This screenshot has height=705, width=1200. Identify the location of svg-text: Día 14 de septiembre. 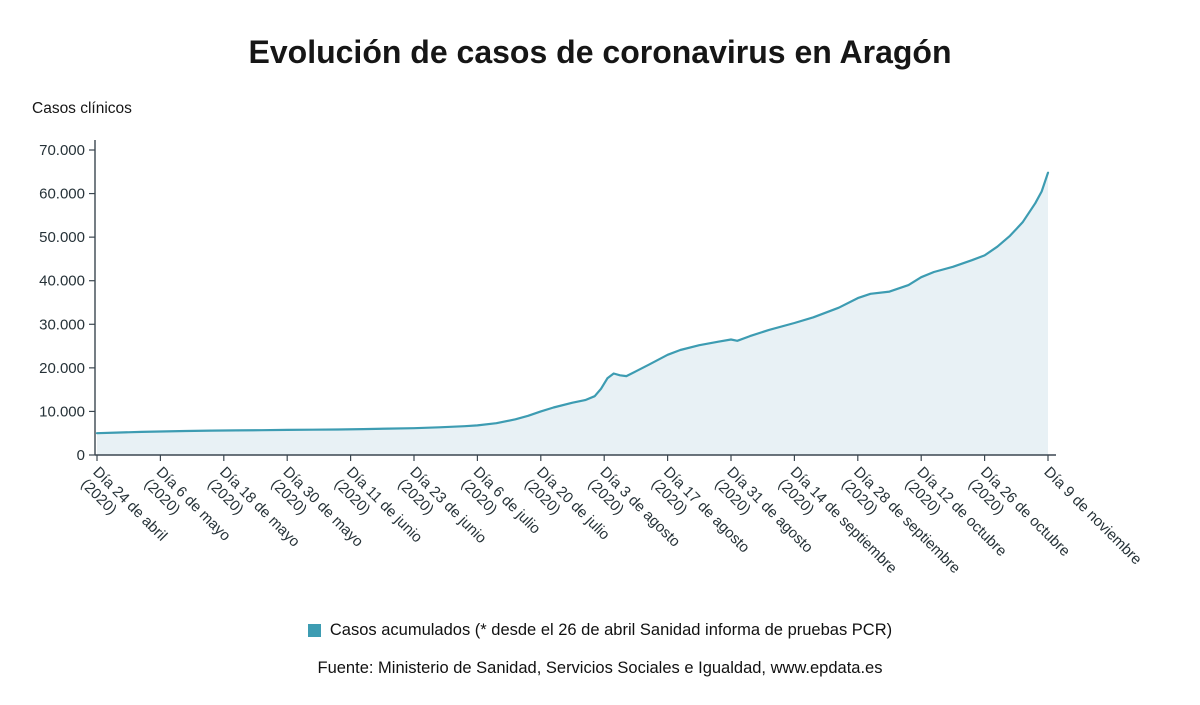
(843, 520).